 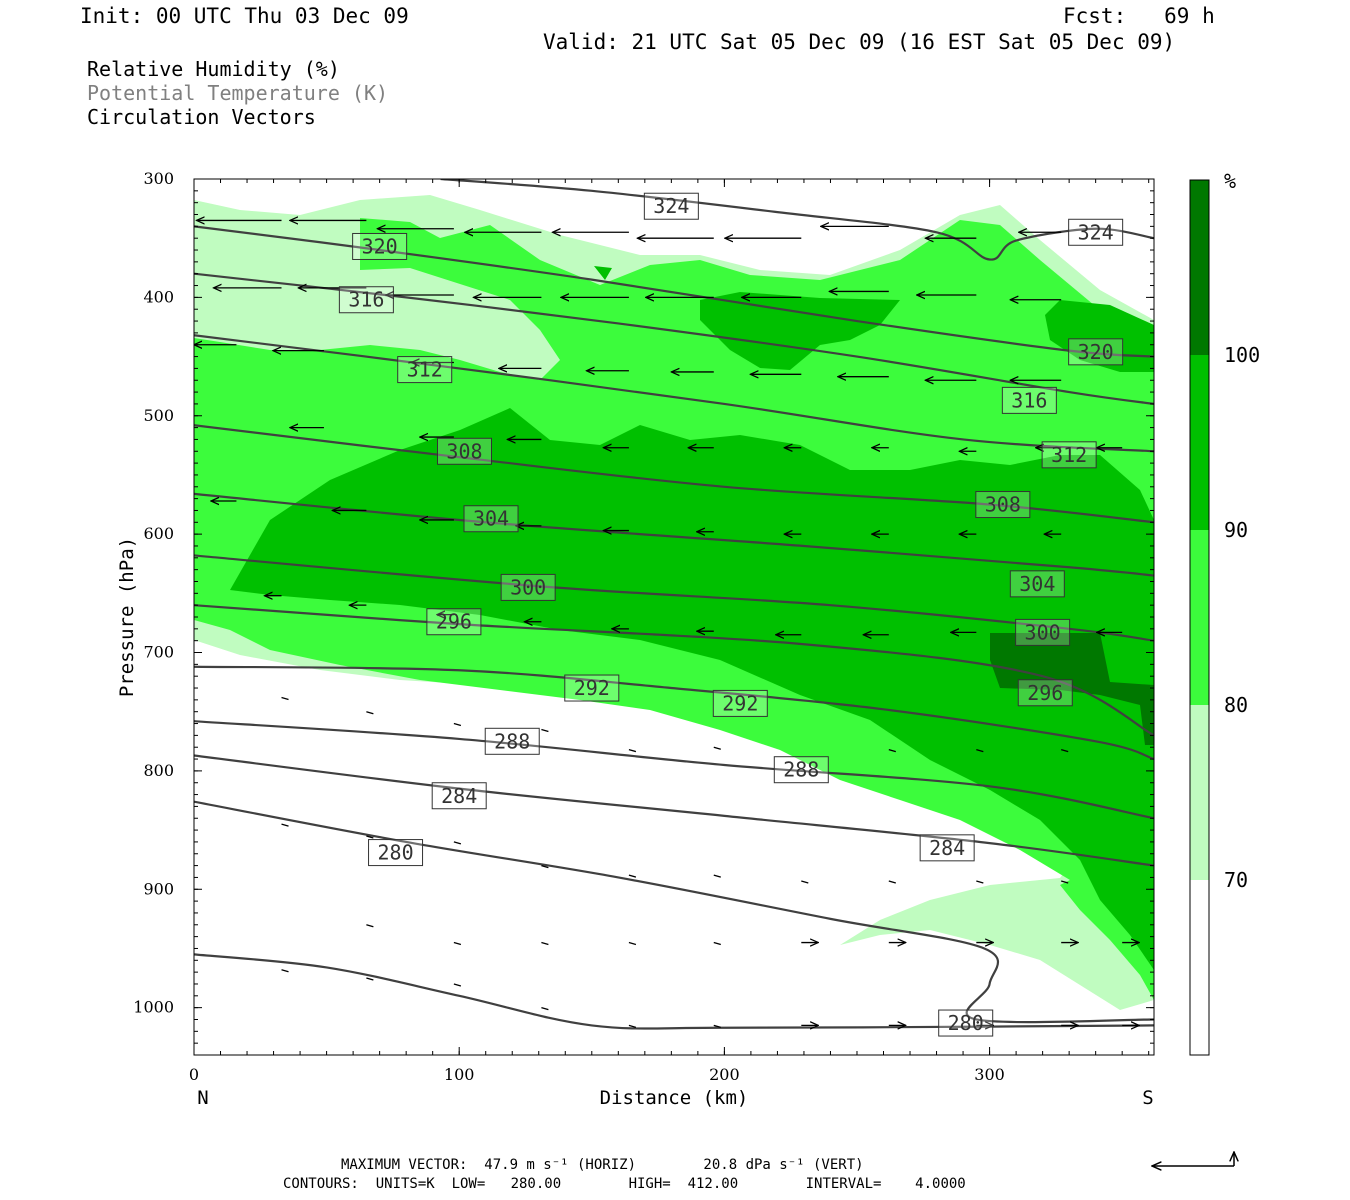 I want to click on x-end-label-north: N, so click(x=202, y=1098).